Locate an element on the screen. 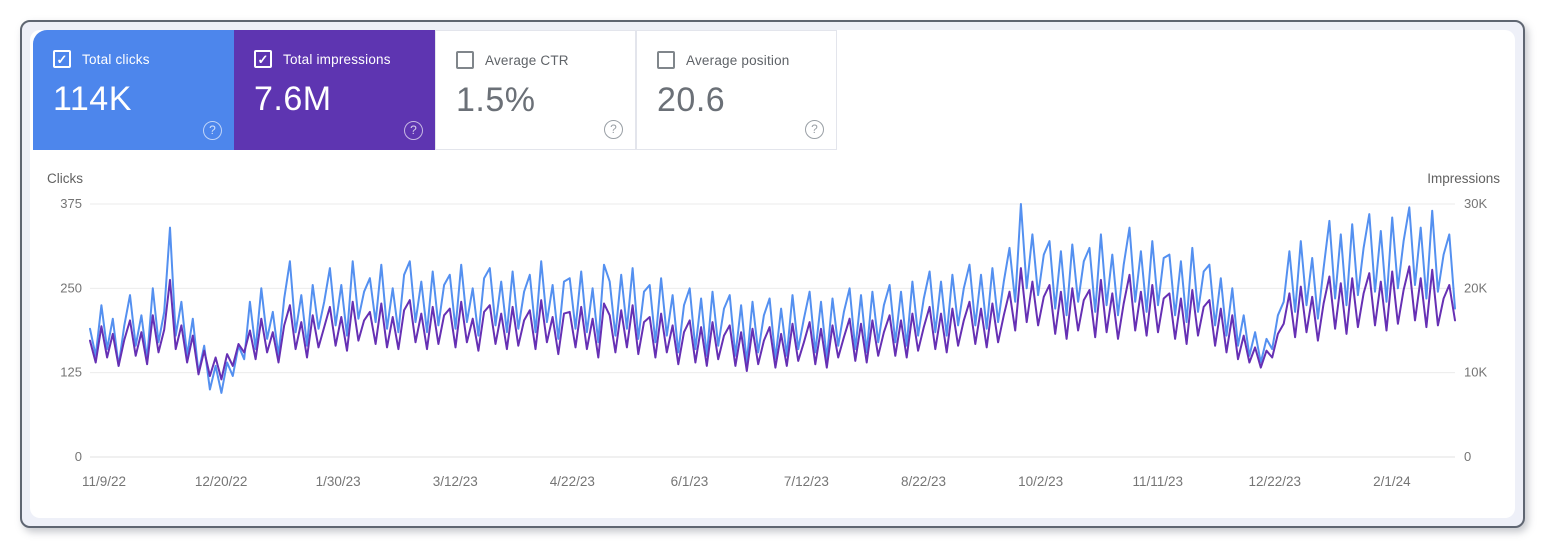 Image resolution: width=1545 pixels, height=548 pixels. card-header: ✓ Total clicks is located at coordinates (135, 59).